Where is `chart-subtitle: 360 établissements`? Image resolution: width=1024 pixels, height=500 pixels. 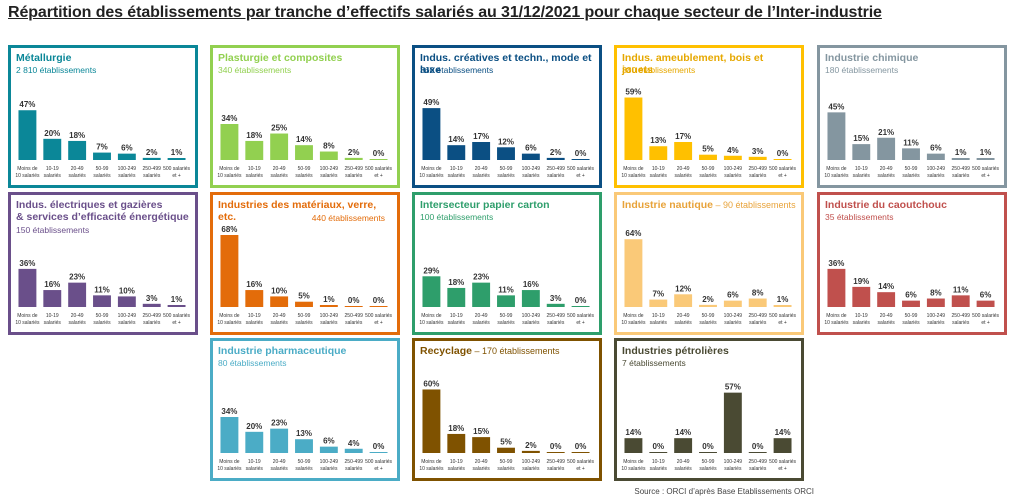 chart-subtitle: 360 établissements is located at coordinates (457, 70).